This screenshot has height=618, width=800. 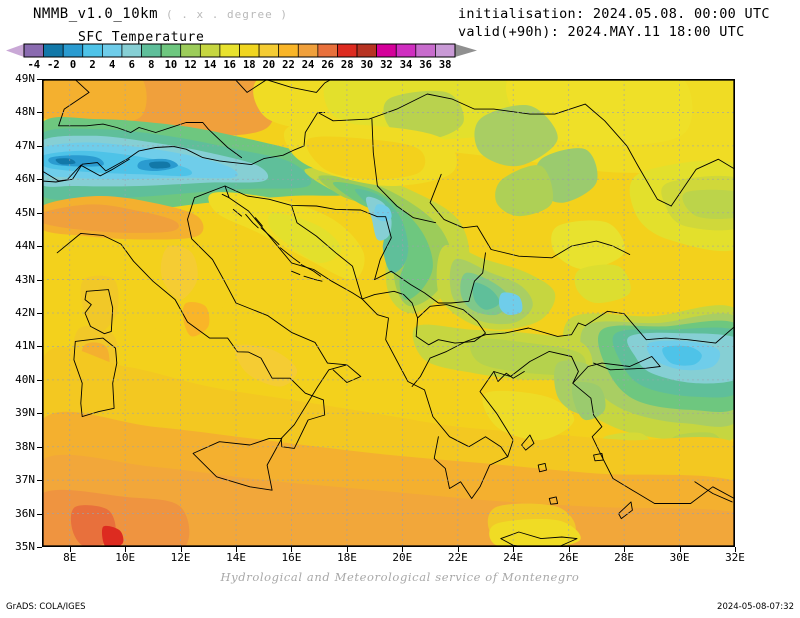 I want to click on initialisation-time: initialisation: 2024.05.08. 00:00 UTC, so click(x=614, y=14).